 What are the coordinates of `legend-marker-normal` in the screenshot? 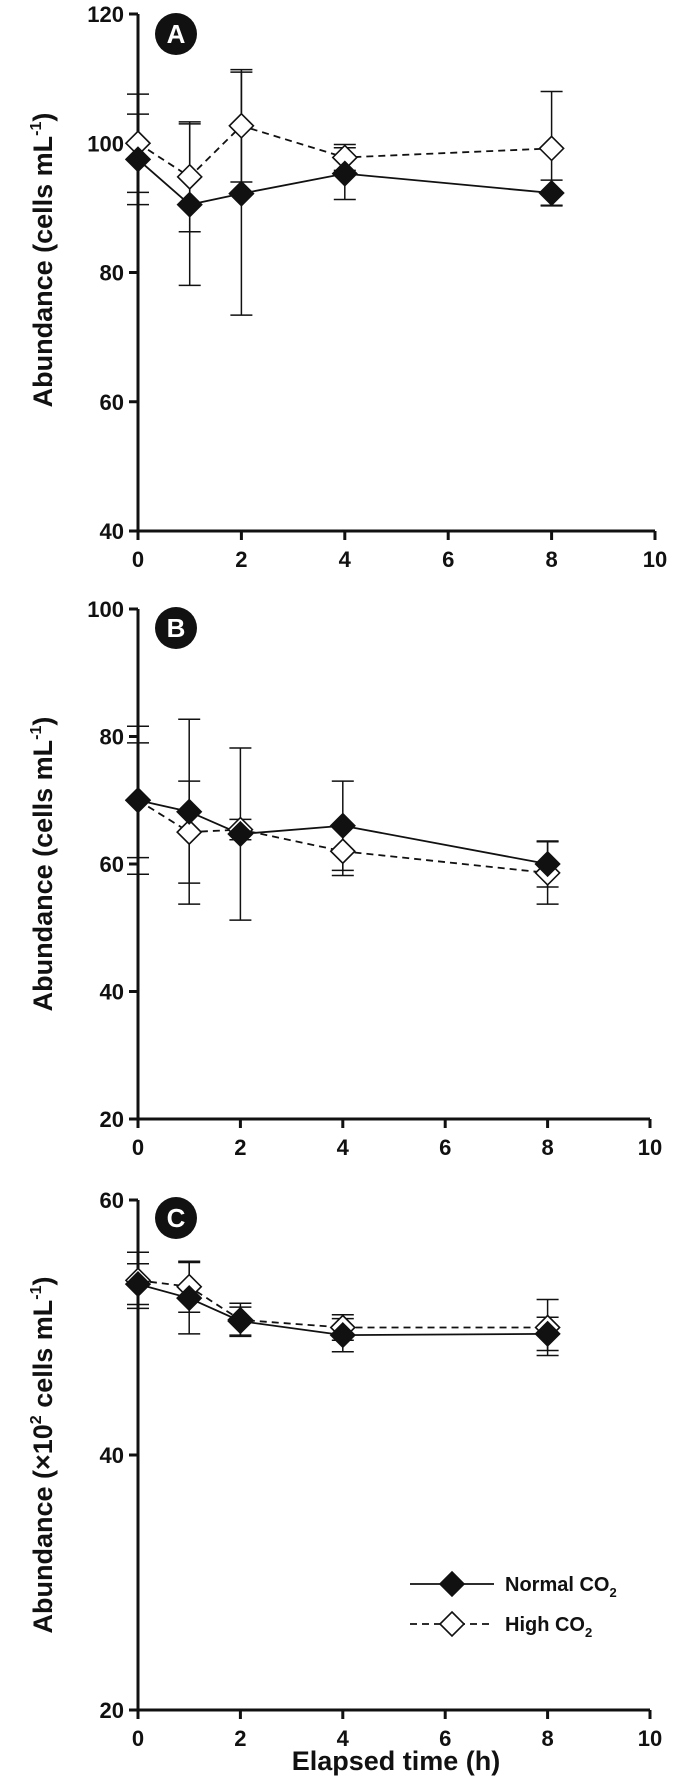 It's located at (452, 1584).